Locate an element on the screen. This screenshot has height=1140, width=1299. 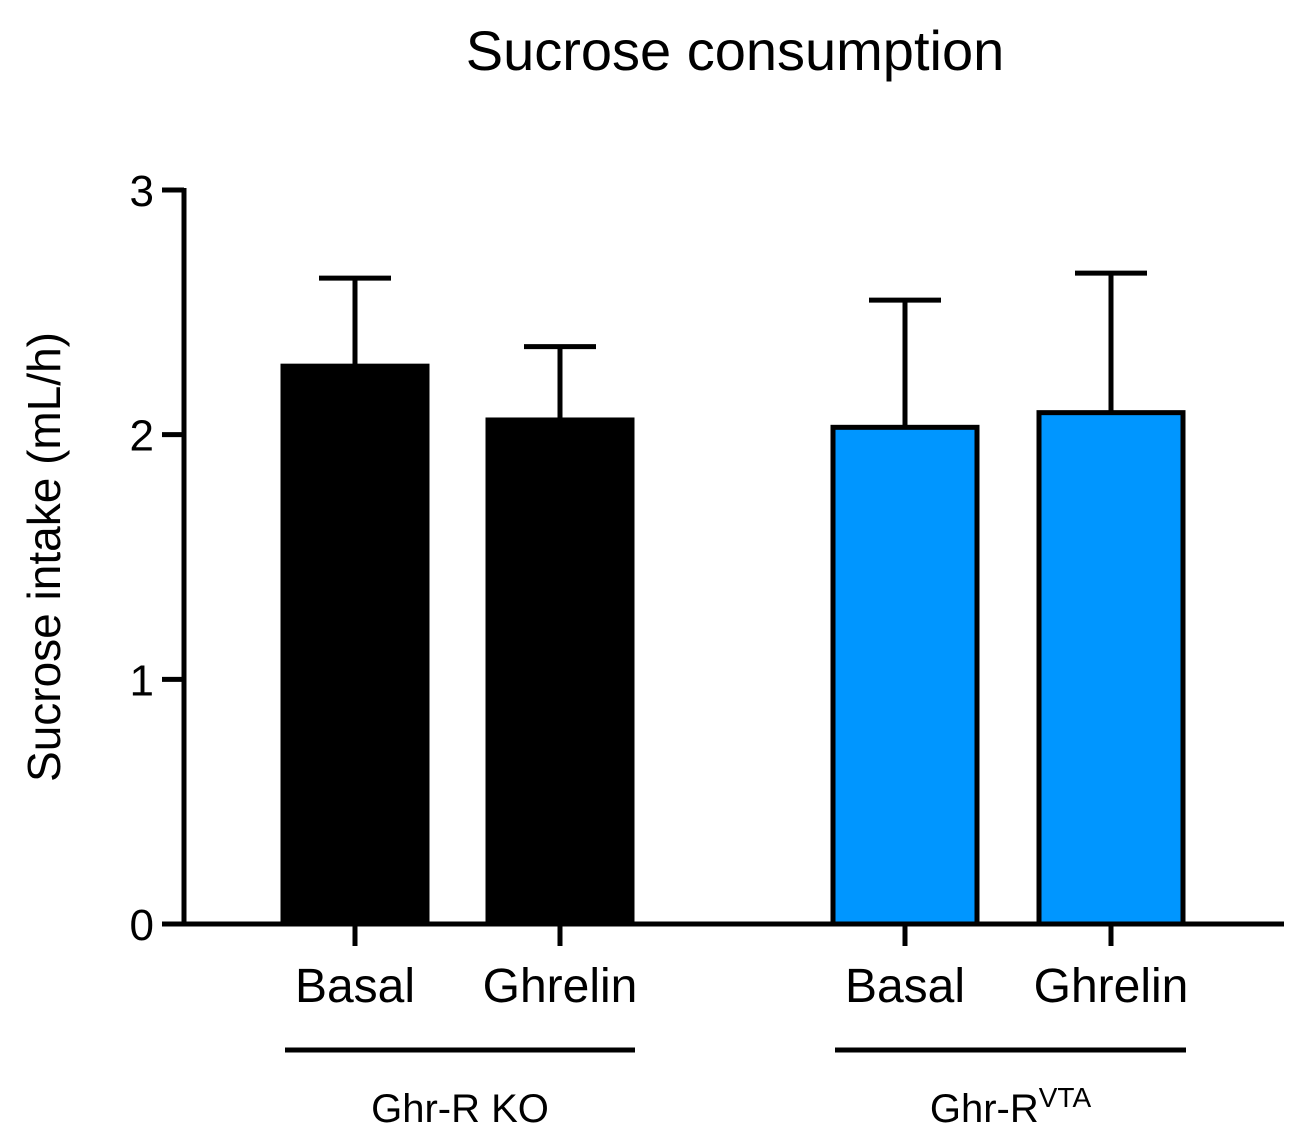
group-label: Ghr-RVTA is located at coordinates (1011, 1107).